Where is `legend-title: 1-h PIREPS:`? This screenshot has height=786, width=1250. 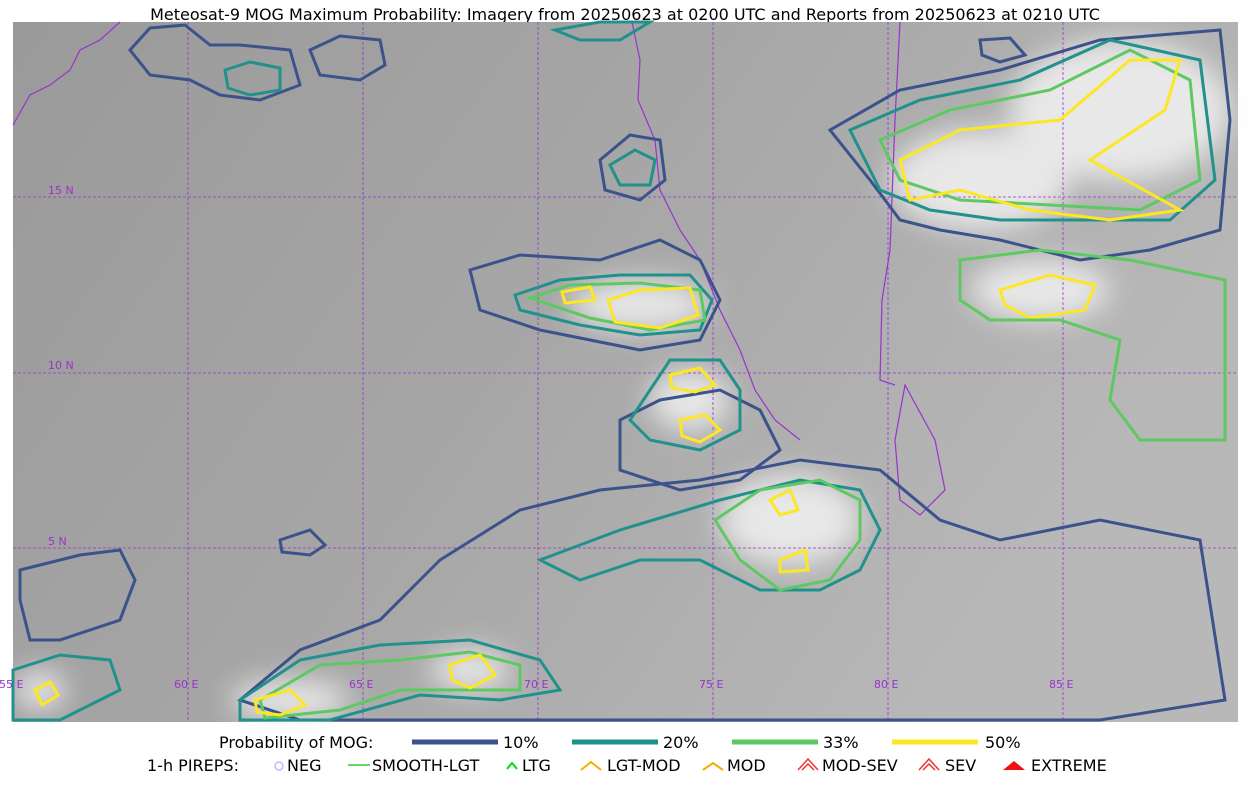 legend-title: 1-h PIREPS: is located at coordinates (193, 765).